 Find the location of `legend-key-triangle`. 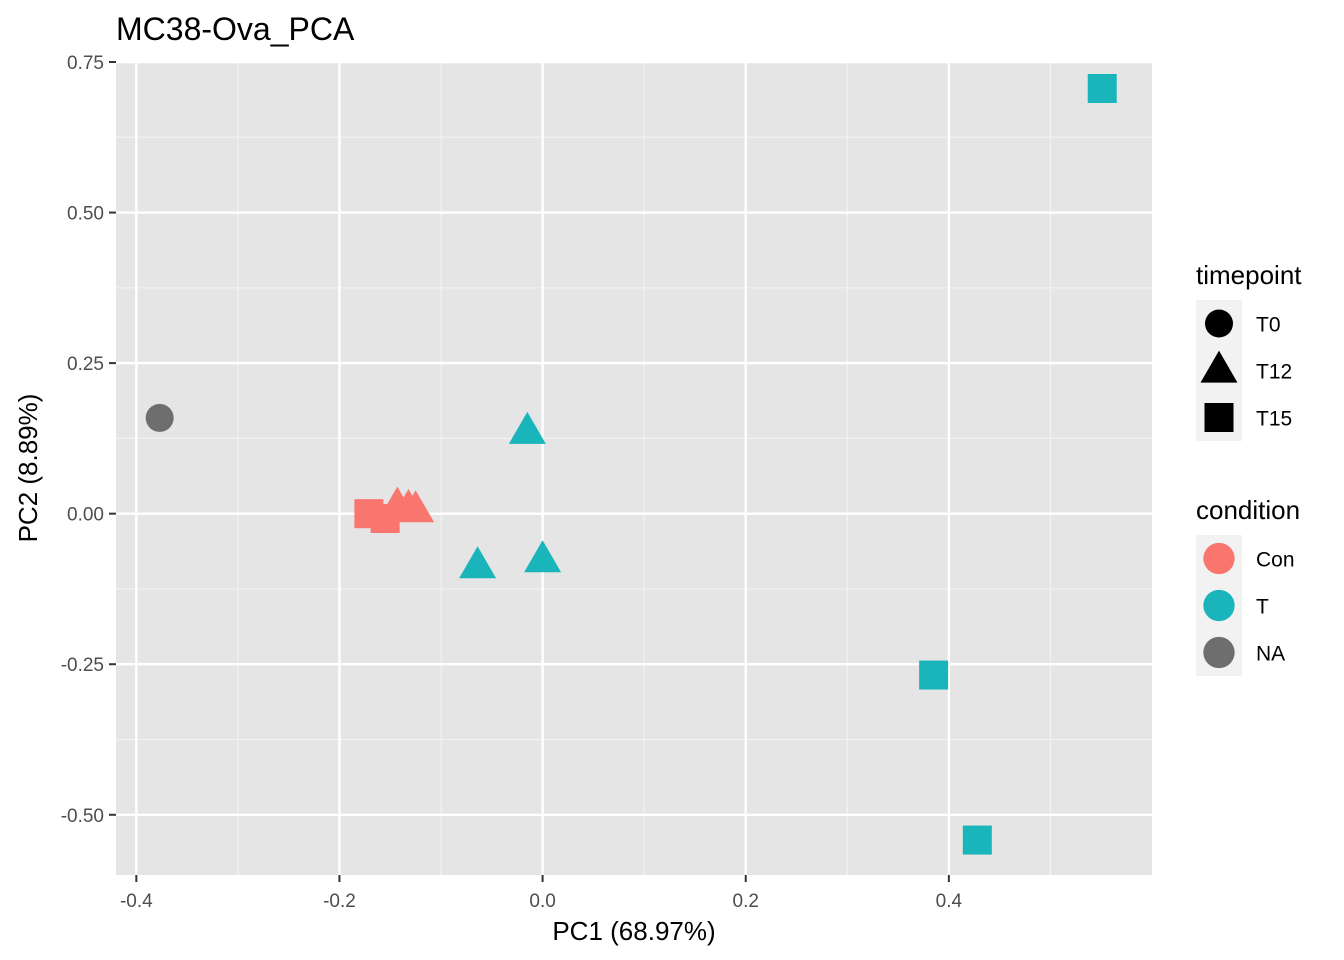

legend-key-triangle is located at coordinates (1219, 366).